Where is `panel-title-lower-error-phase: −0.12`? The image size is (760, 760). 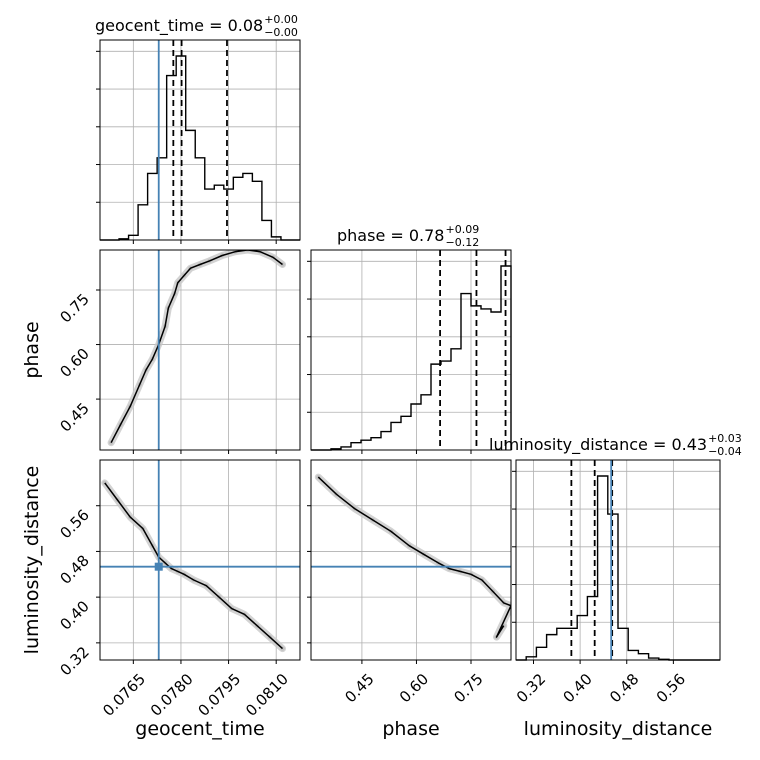 panel-title-lower-error-phase: −0.12 is located at coordinates (462, 242).